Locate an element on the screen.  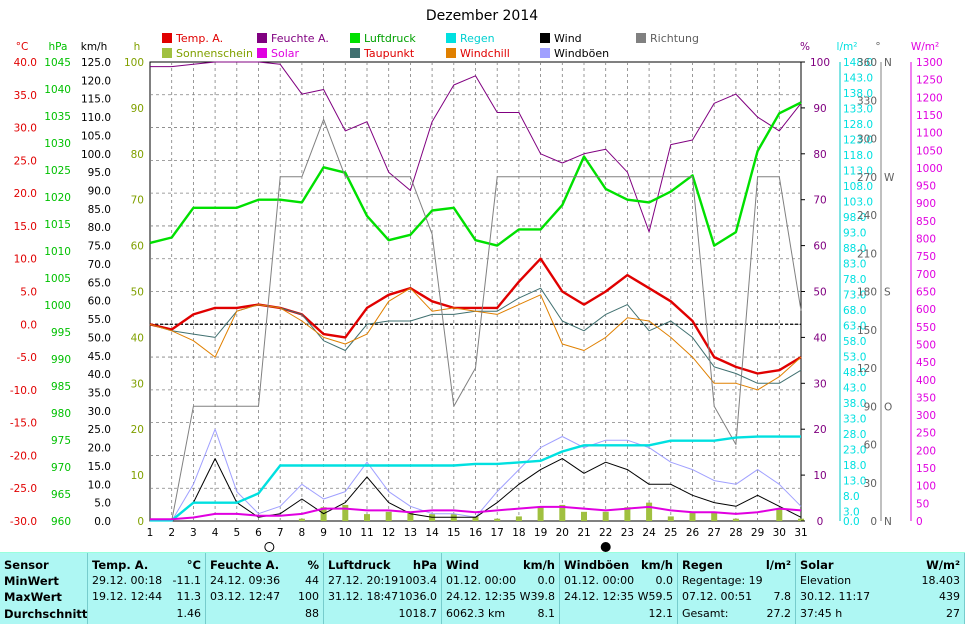
y-tick-rain: 33.0 is located at coordinates (854, 420).